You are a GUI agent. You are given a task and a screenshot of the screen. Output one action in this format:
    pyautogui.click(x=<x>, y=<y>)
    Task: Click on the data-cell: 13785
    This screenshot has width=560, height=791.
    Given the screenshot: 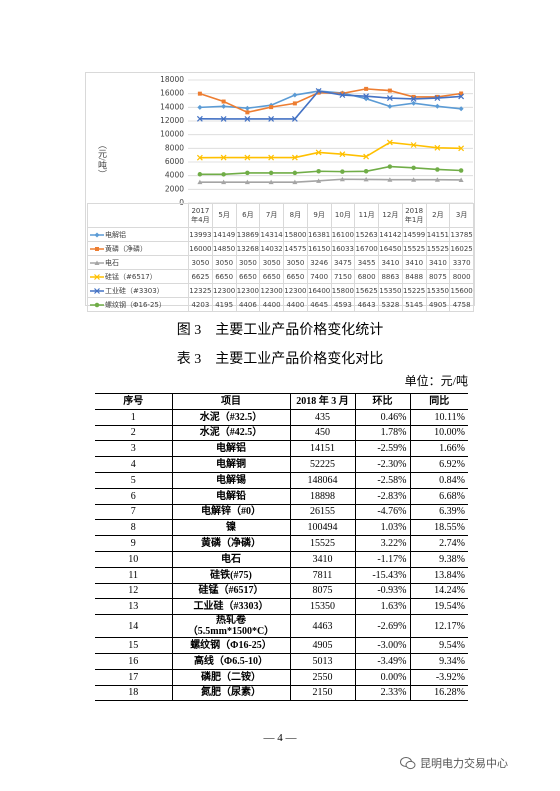 What is the action you would take?
    pyautogui.click(x=461, y=234)
    